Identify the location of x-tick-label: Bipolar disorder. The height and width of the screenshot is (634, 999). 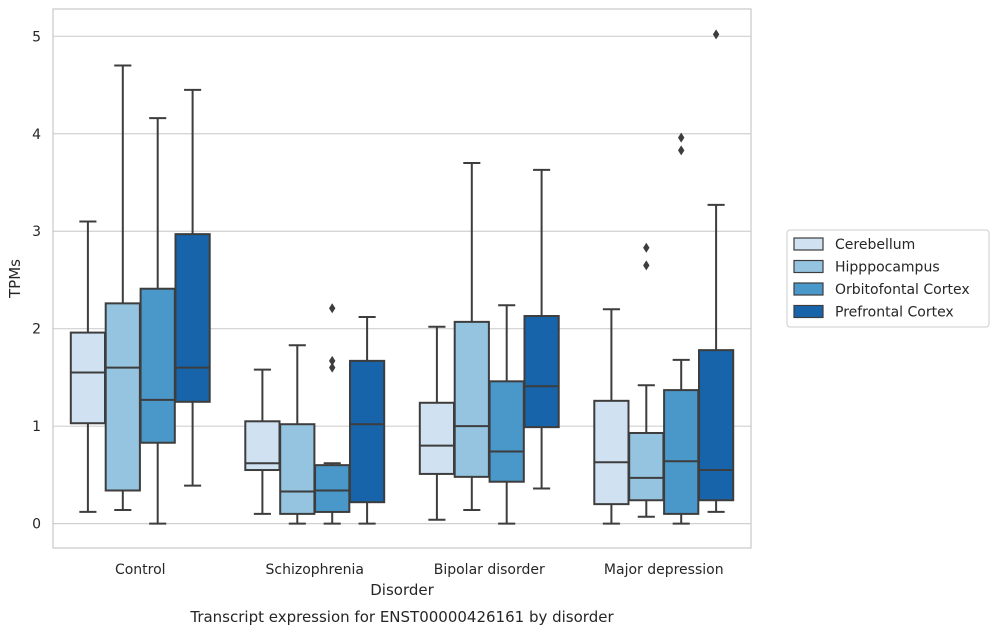
(489, 570).